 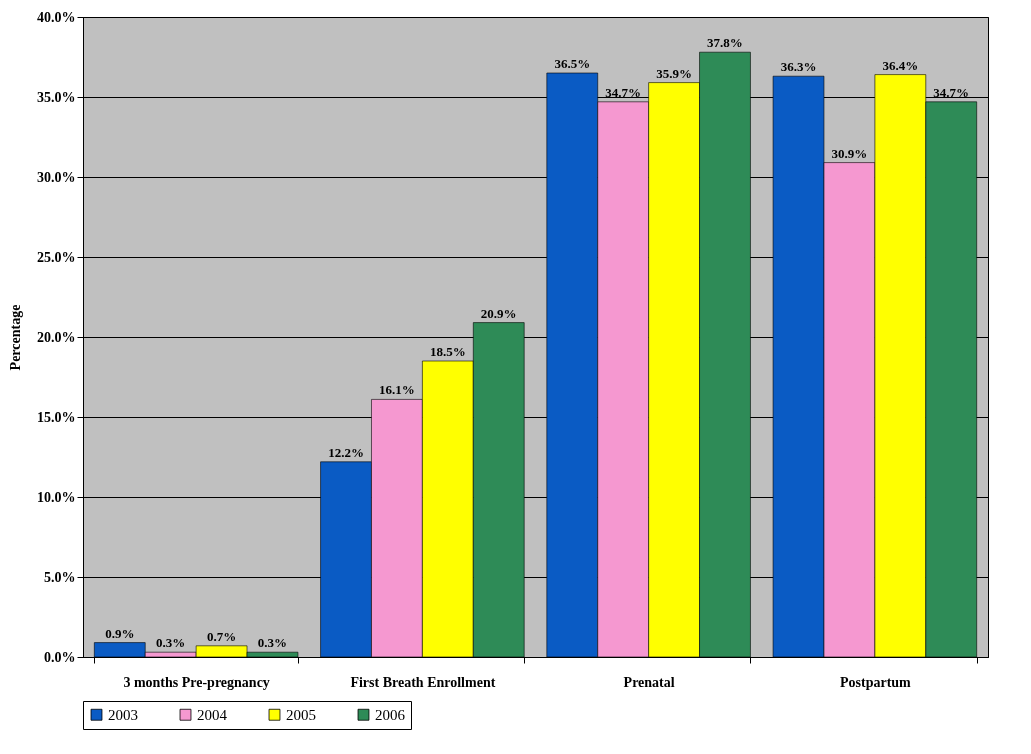 What do you see at coordinates (56, 417) in the screenshot?
I see `y-tick-label: 15.0%` at bounding box center [56, 417].